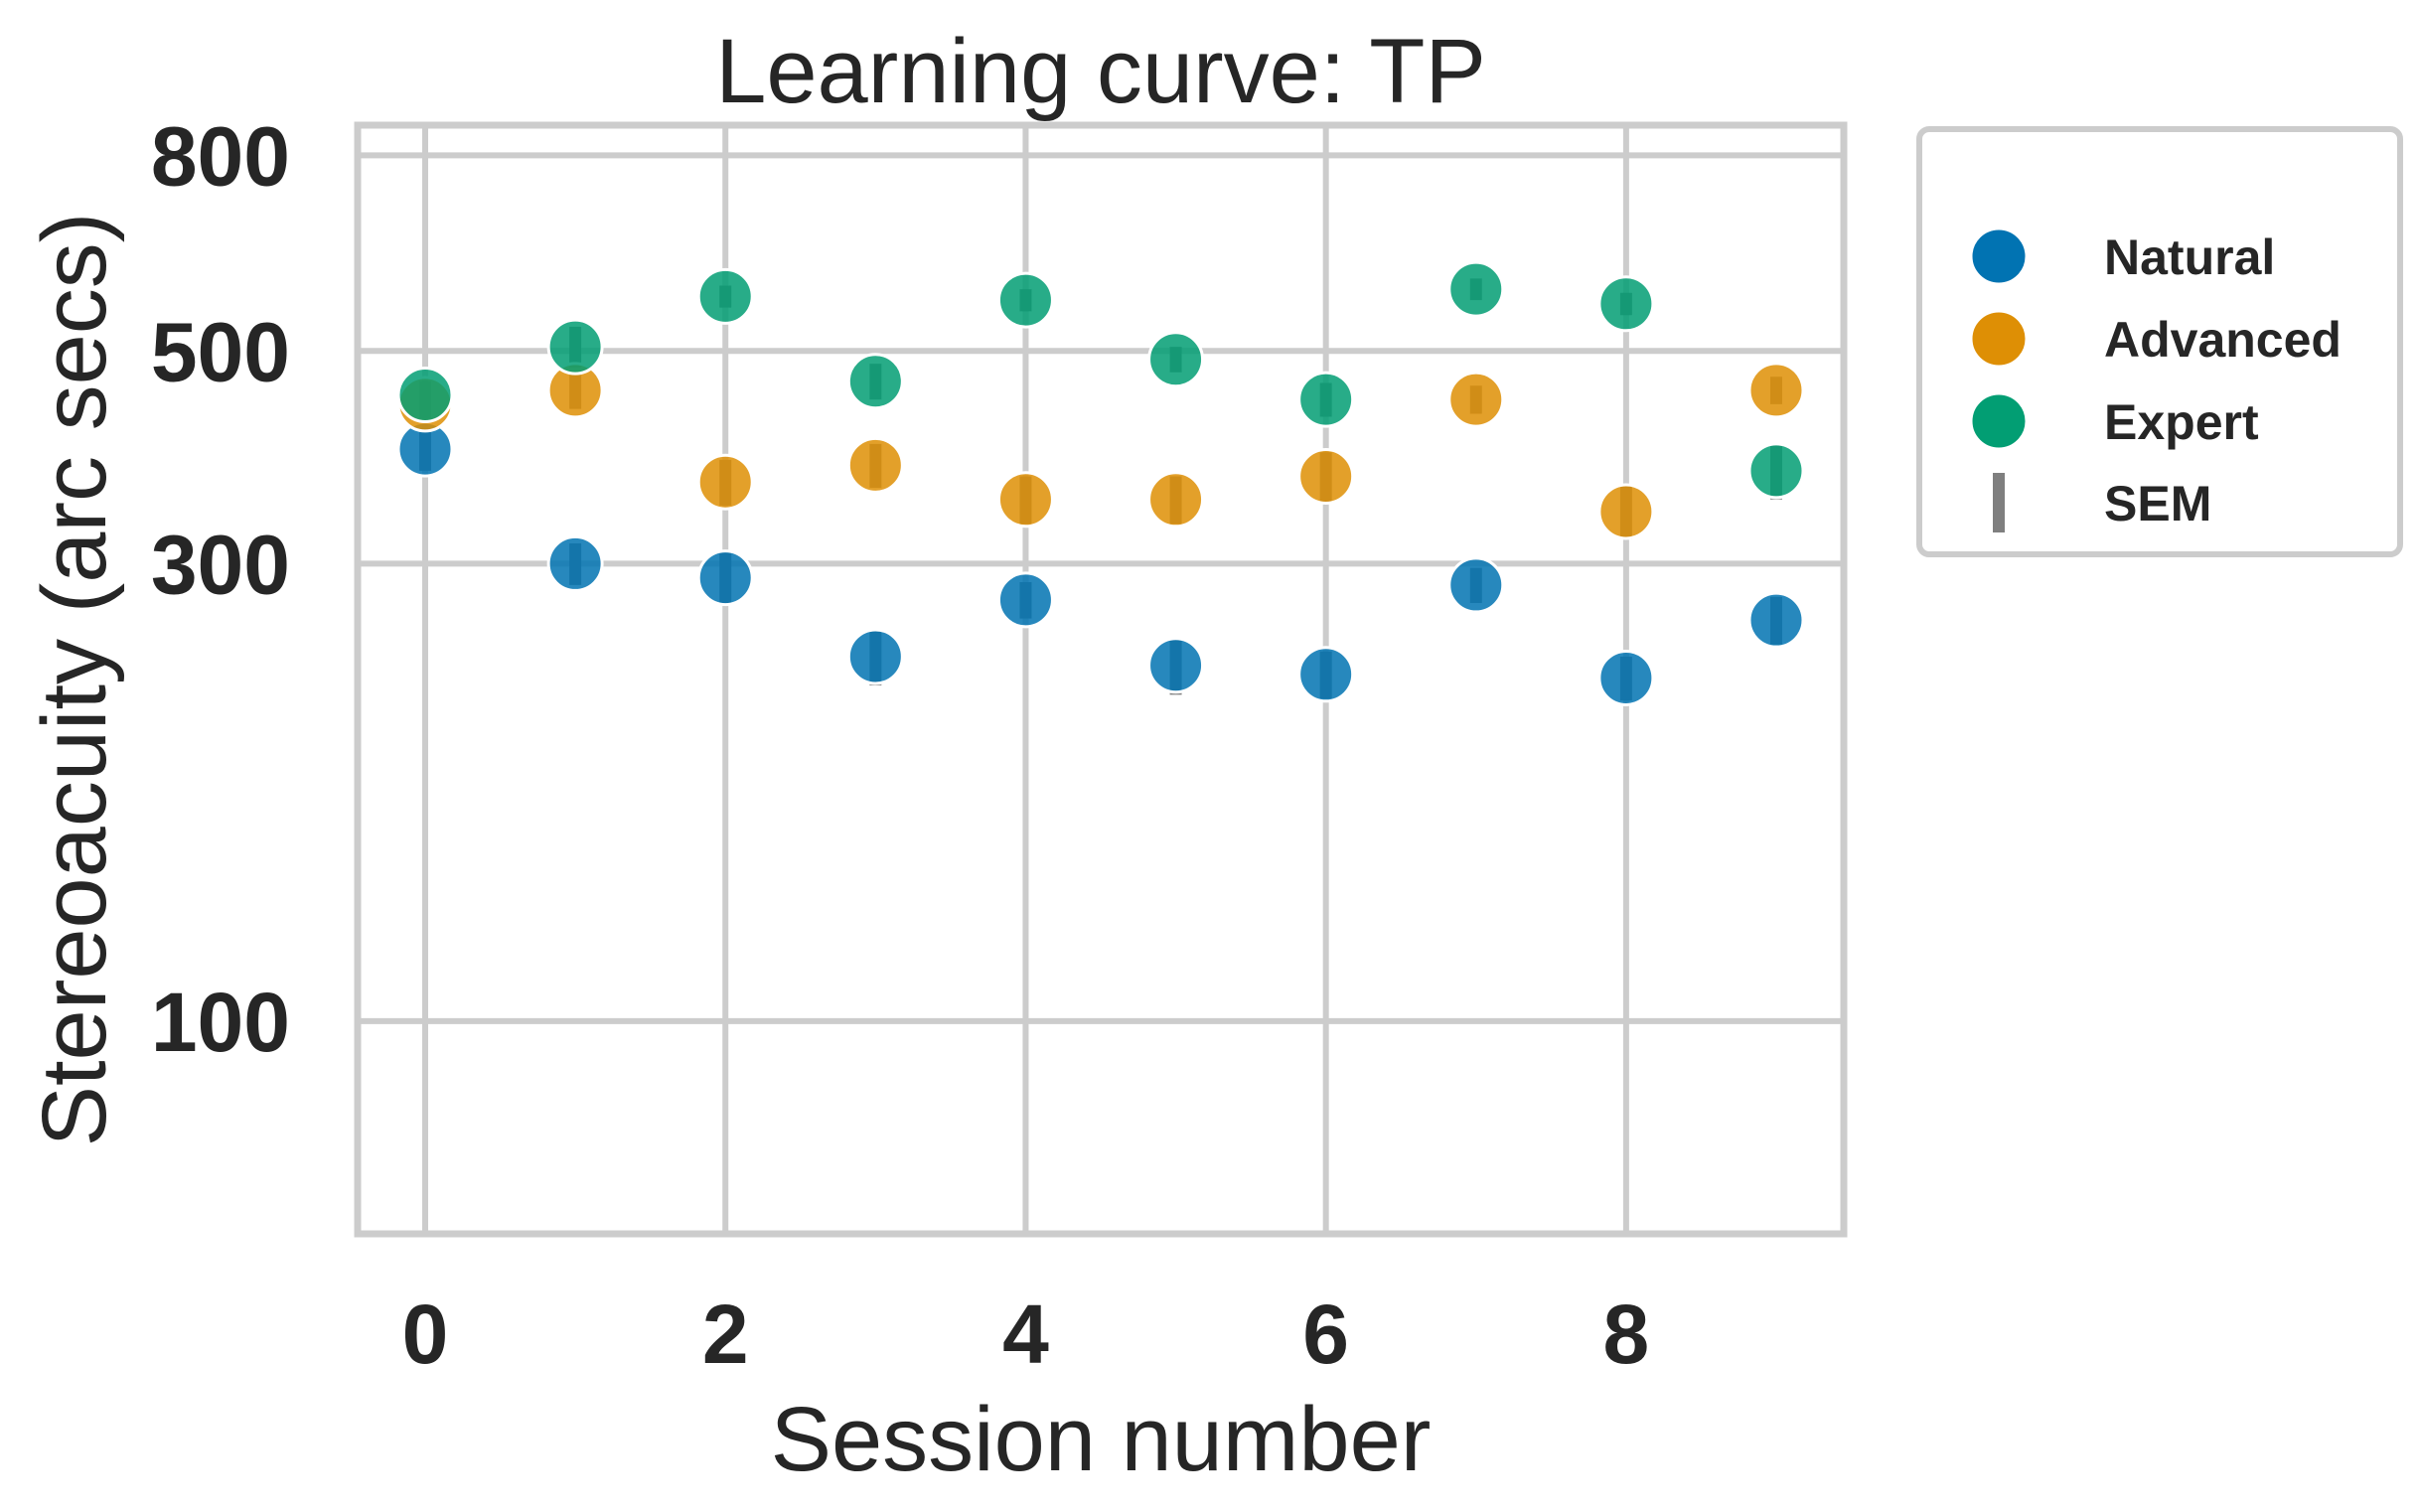  What do you see at coordinates (2189, 257) in the screenshot?
I see `legend-label-natural: Natural` at bounding box center [2189, 257].